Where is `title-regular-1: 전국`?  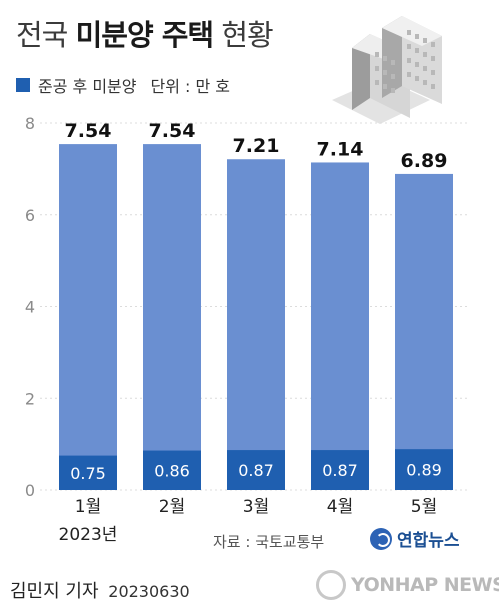
title-regular-1: 전국 is located at coordinates (42, 35).